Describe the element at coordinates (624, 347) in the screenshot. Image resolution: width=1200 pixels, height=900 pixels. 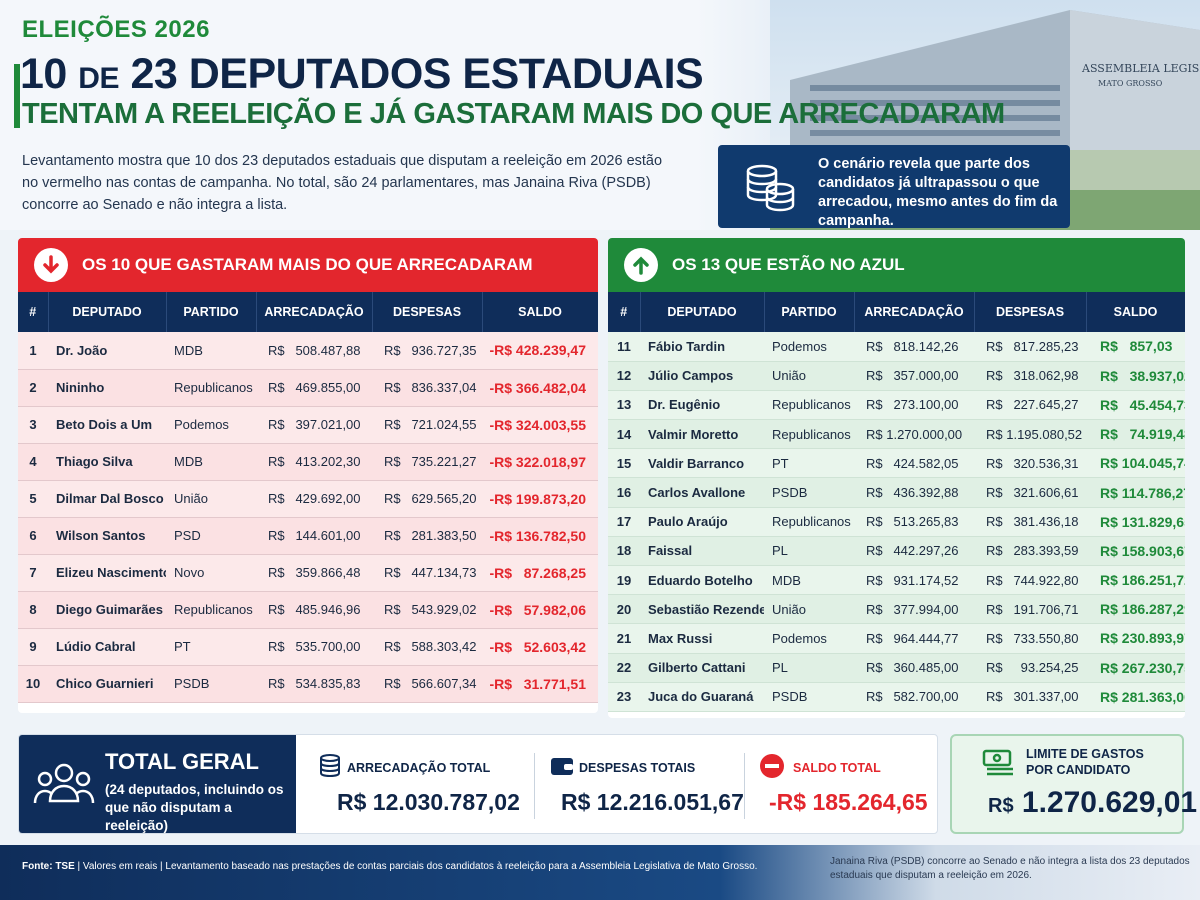
I see `row-number: 11` at that location.